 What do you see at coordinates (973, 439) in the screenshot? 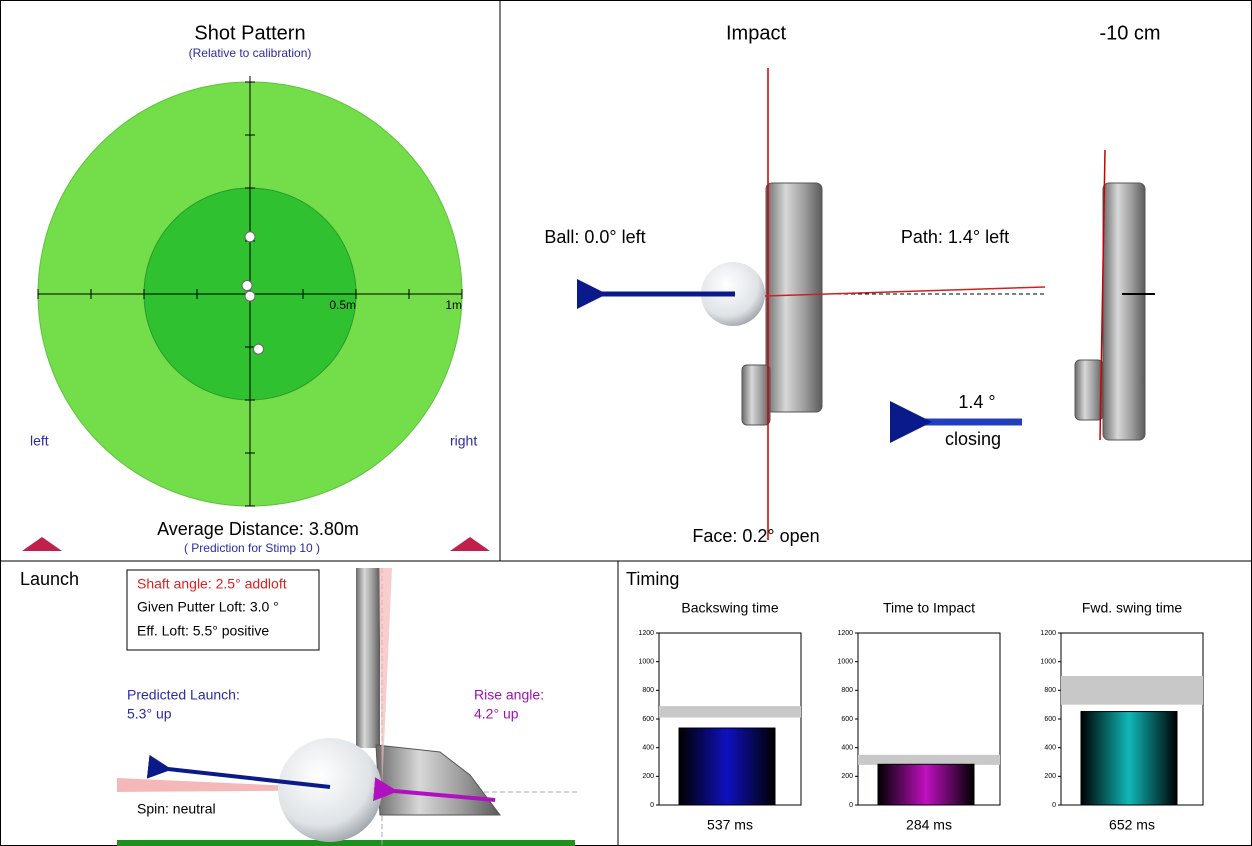
I see `face-rotation-note: closing` at bounding box center [973, 439].